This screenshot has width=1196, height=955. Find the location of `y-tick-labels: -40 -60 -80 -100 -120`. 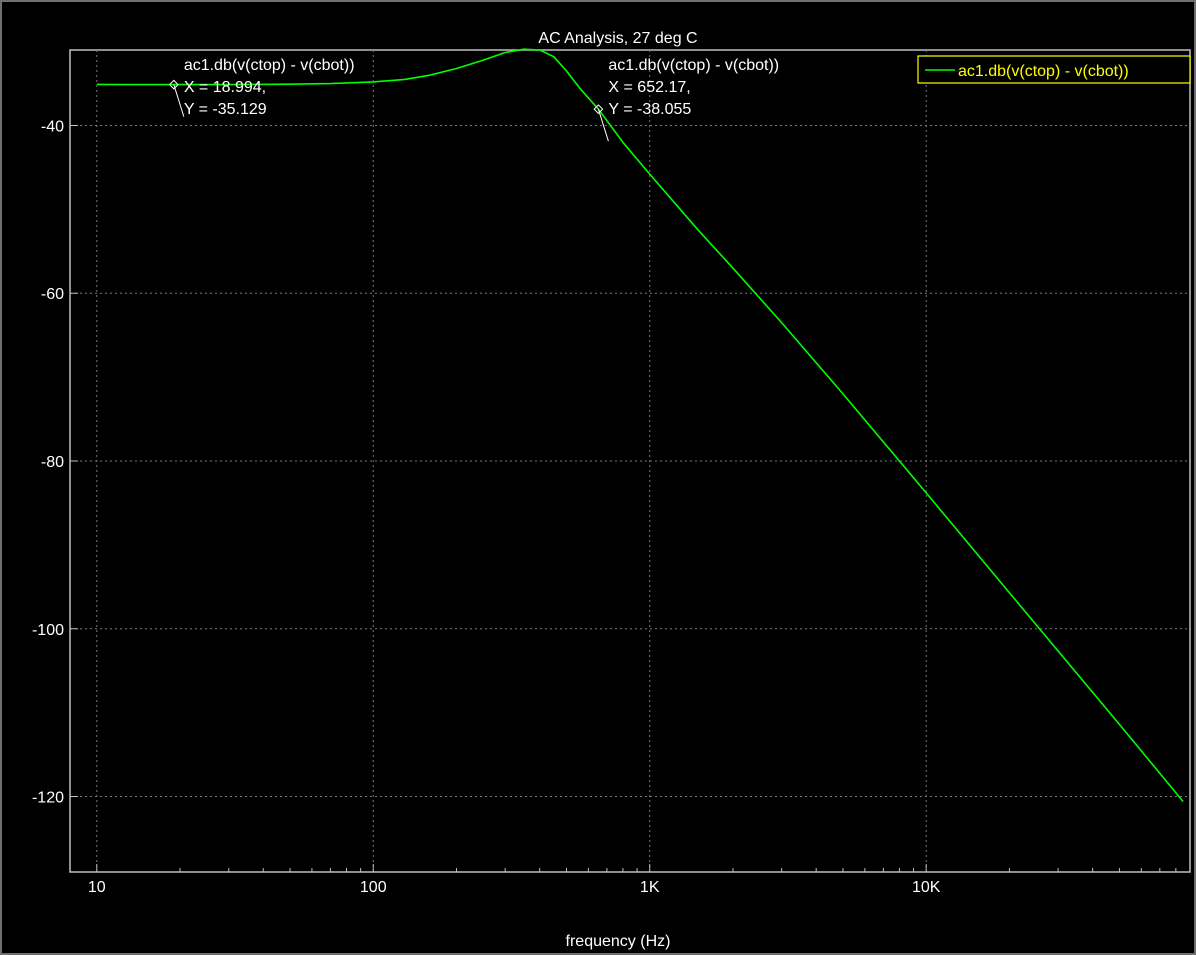

y-tick-labels: -40 -60 -80 -100 -120 is located at coordinates (48, 462).